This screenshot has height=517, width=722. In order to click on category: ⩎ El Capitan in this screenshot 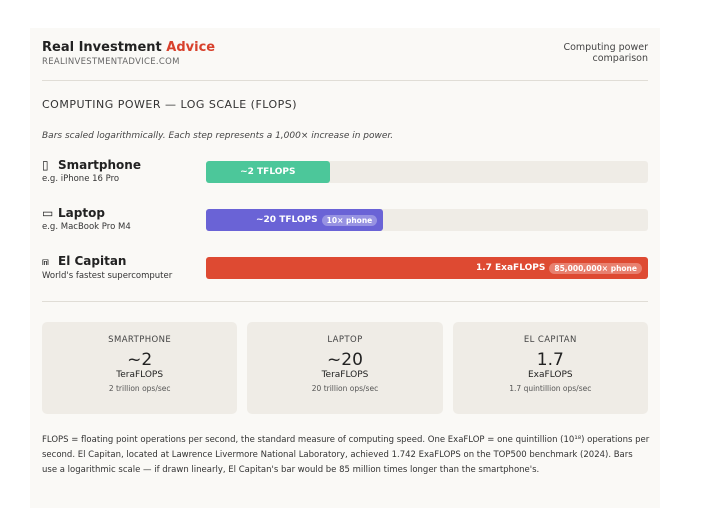, I will do `click(345, 261)`.